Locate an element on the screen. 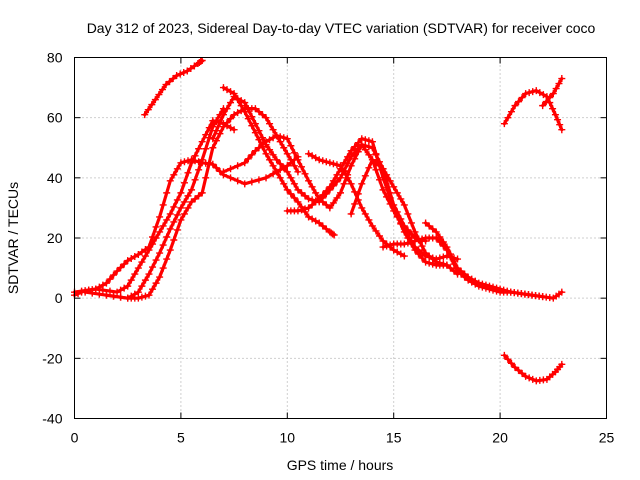 This screenshot has width=640, height=480. y-tick-label: 20 is located at coordinates (55, 238).